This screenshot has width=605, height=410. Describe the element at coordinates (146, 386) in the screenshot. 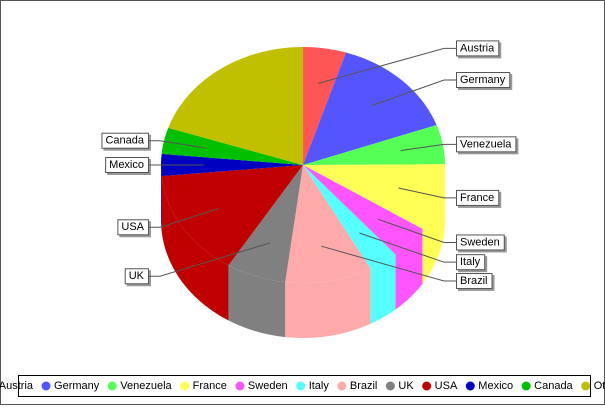

I see `legend-label: Venezuela` at that location.